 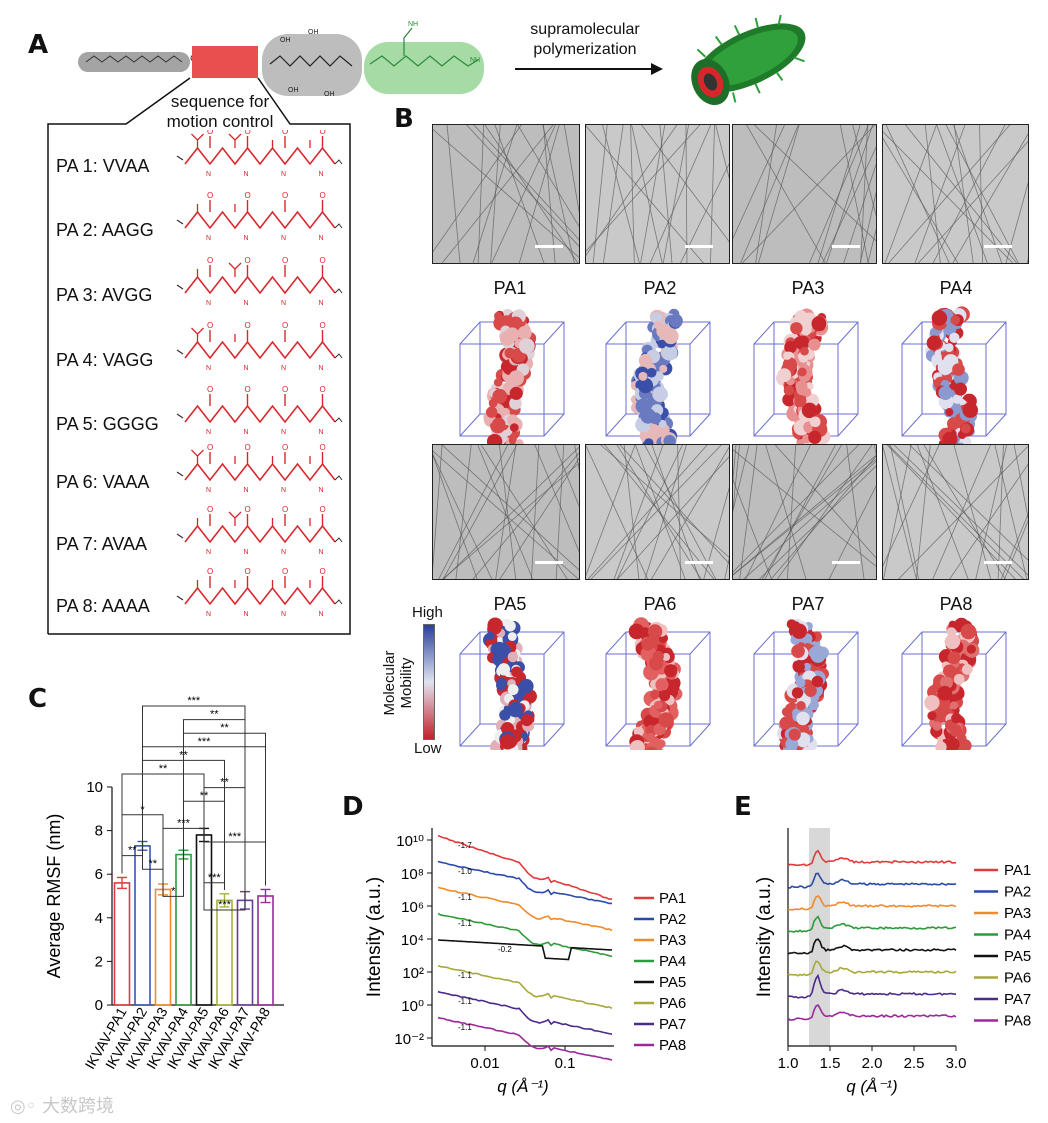 I want to click on y-axis-label: Intensity (a.u.), so click(x=374, y=937).